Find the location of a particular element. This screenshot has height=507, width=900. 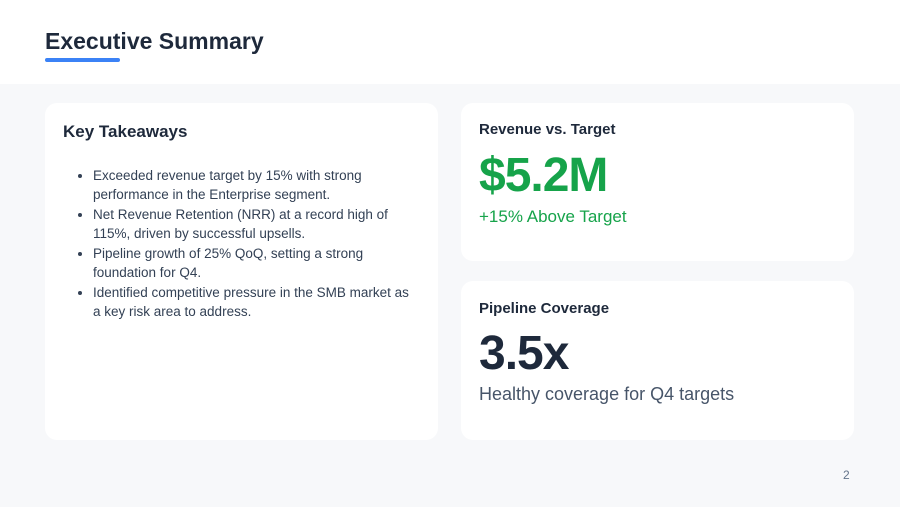

metric-value: $5.2M is located at coordinates (543, 175).